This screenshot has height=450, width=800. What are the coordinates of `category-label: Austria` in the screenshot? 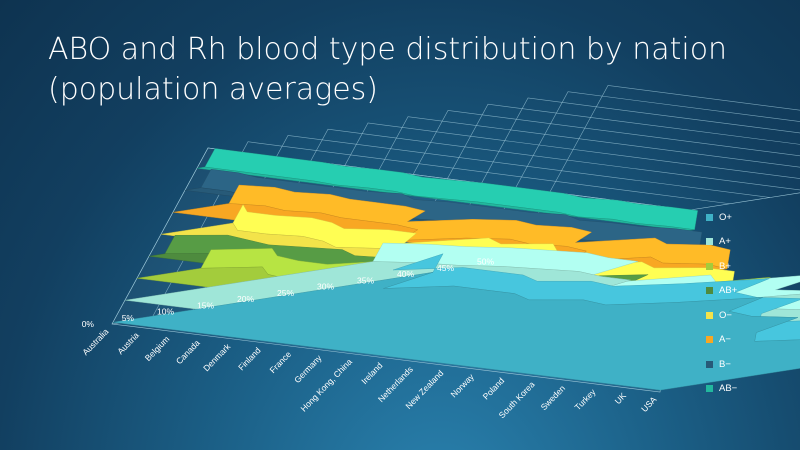 It's located at (128, 343).